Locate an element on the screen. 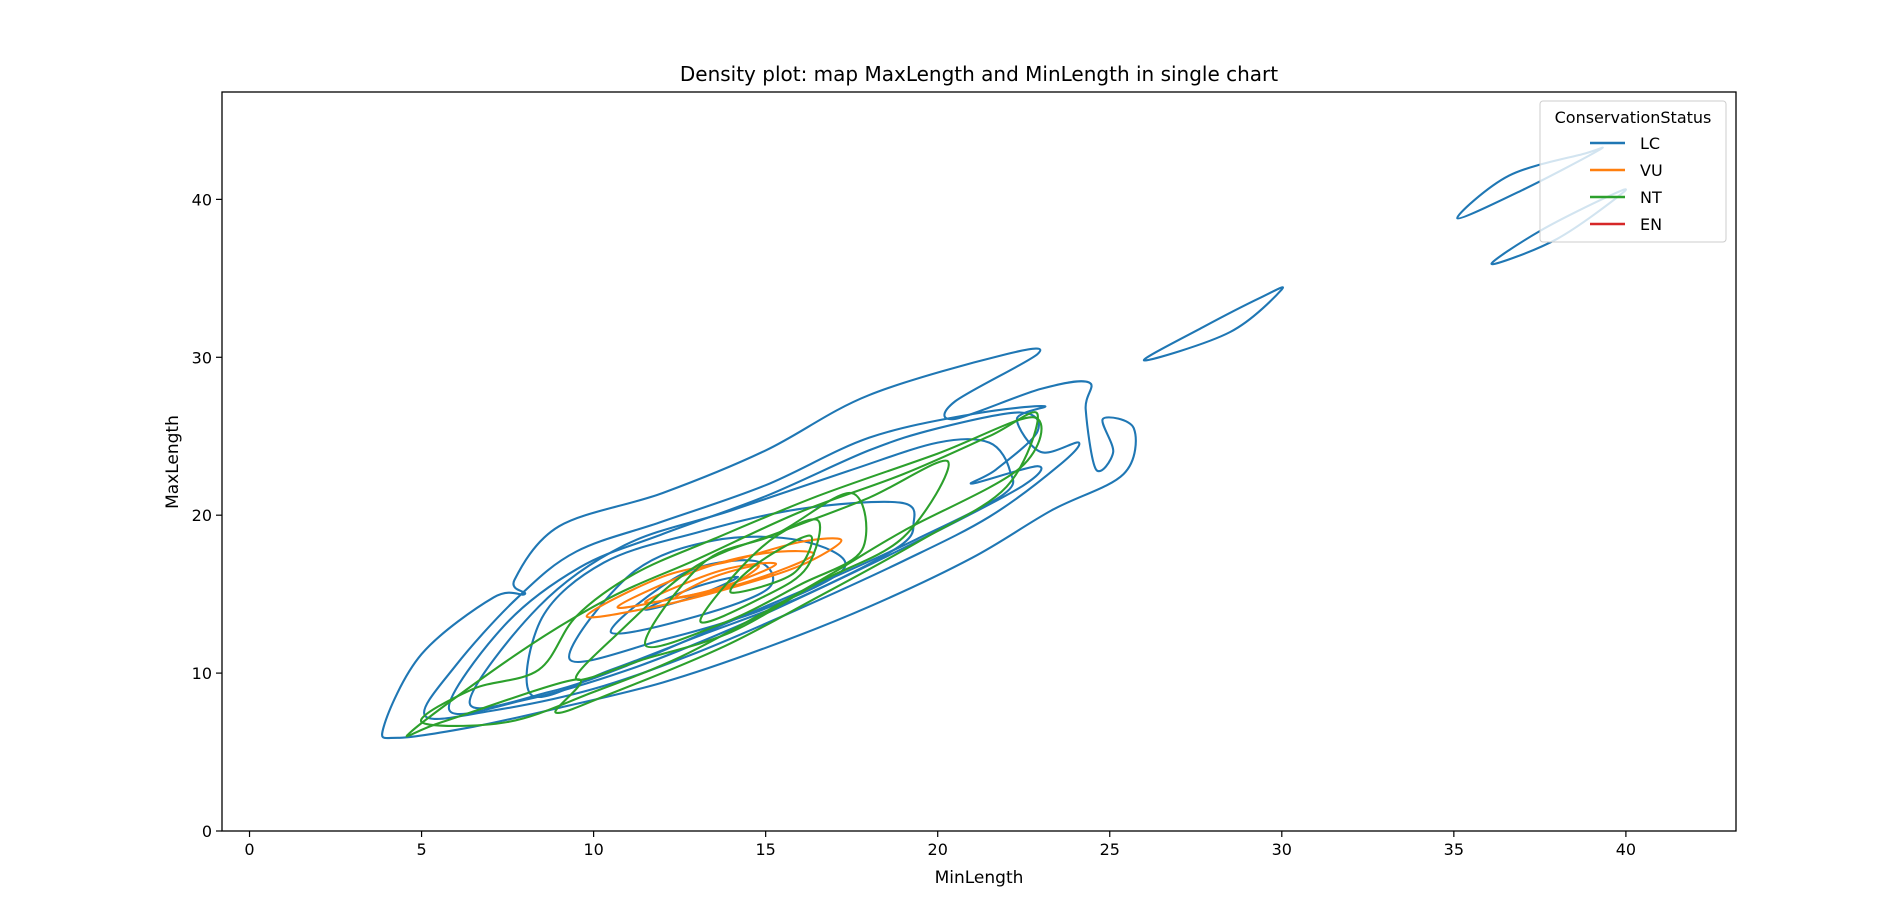 This screenshot has width=1887, height=902. x-tick-label: 40 is located at coordinates (1626, 849).